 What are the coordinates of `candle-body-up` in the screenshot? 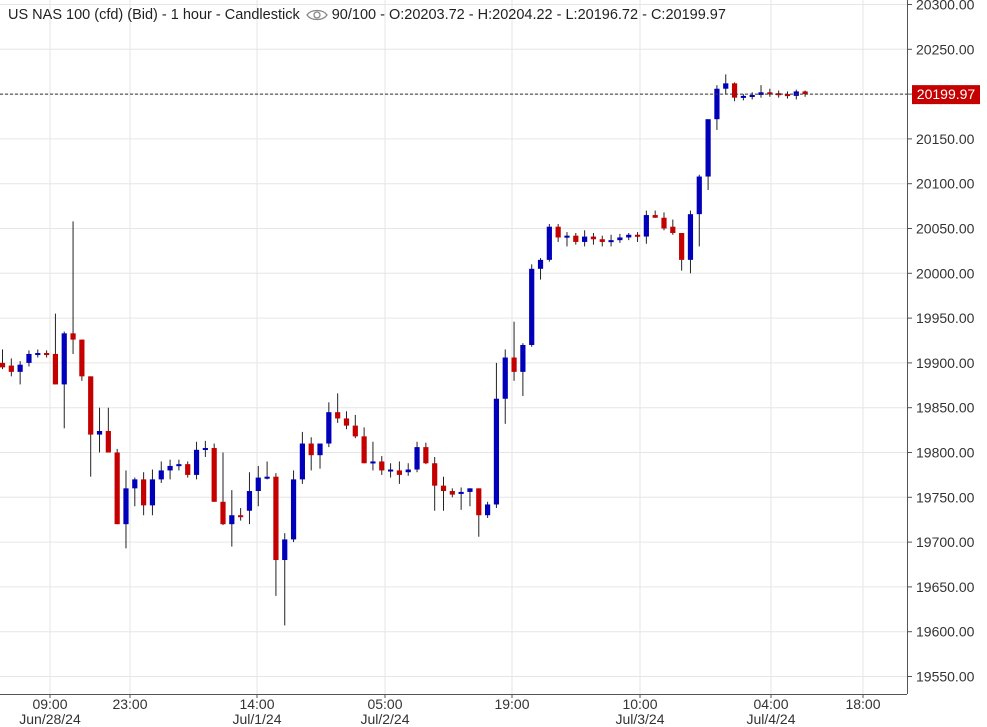 It's located at (540, 264).